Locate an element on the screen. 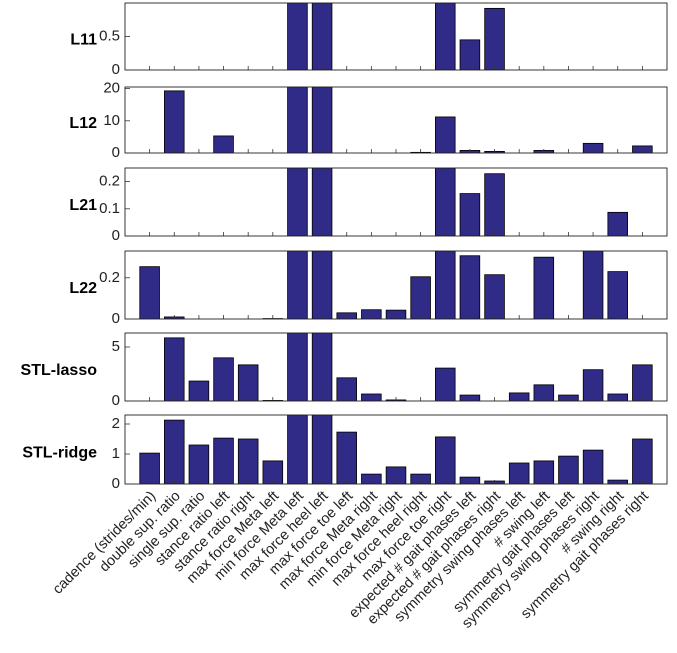  y-axis-label: L22 is located at coordinates (83, 288).